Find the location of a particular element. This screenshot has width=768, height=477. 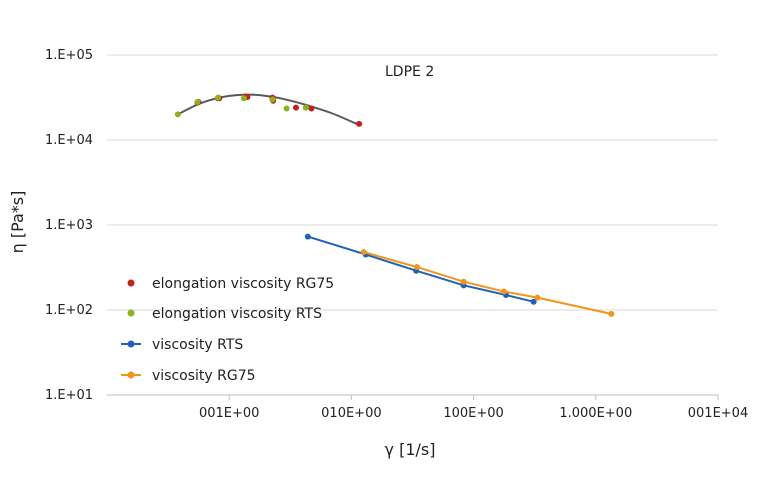

elongation-trendline is located at coordinates (268, 109).